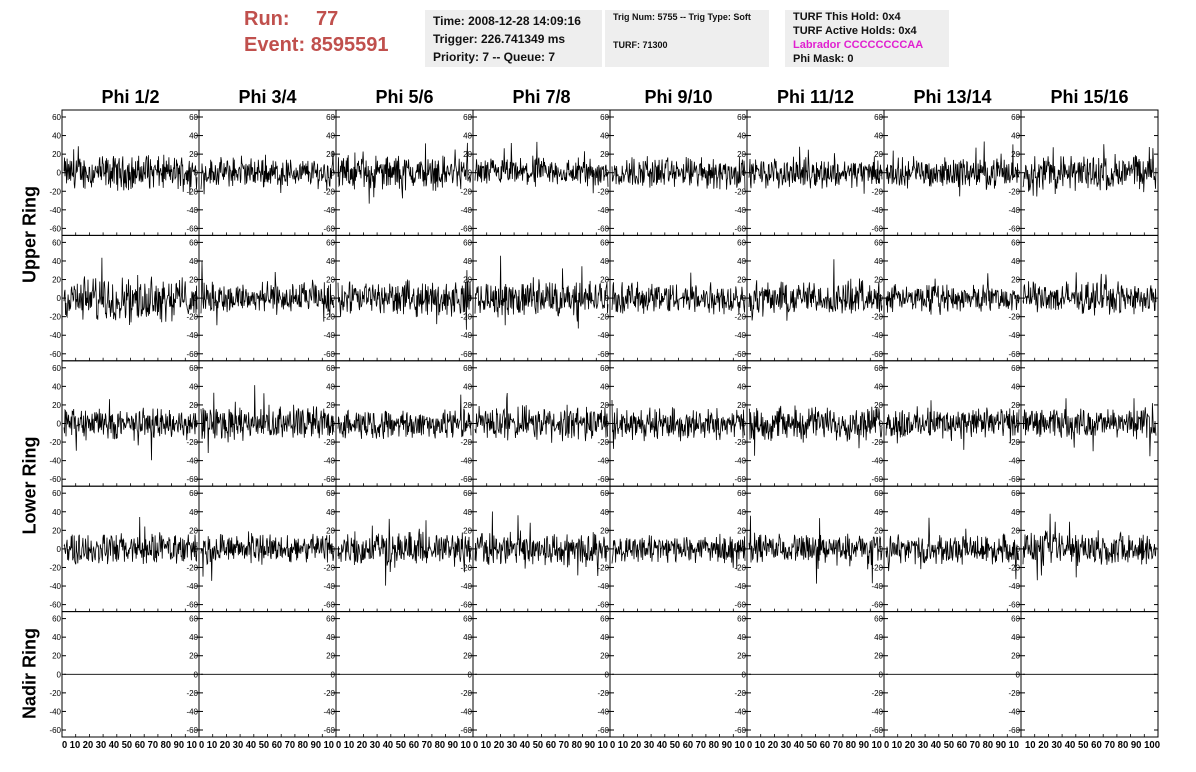 The image size is (1196, 772). Describe the element at coordinates (275, 45) in the screenshot. I see `event-label: Event:` at that location.